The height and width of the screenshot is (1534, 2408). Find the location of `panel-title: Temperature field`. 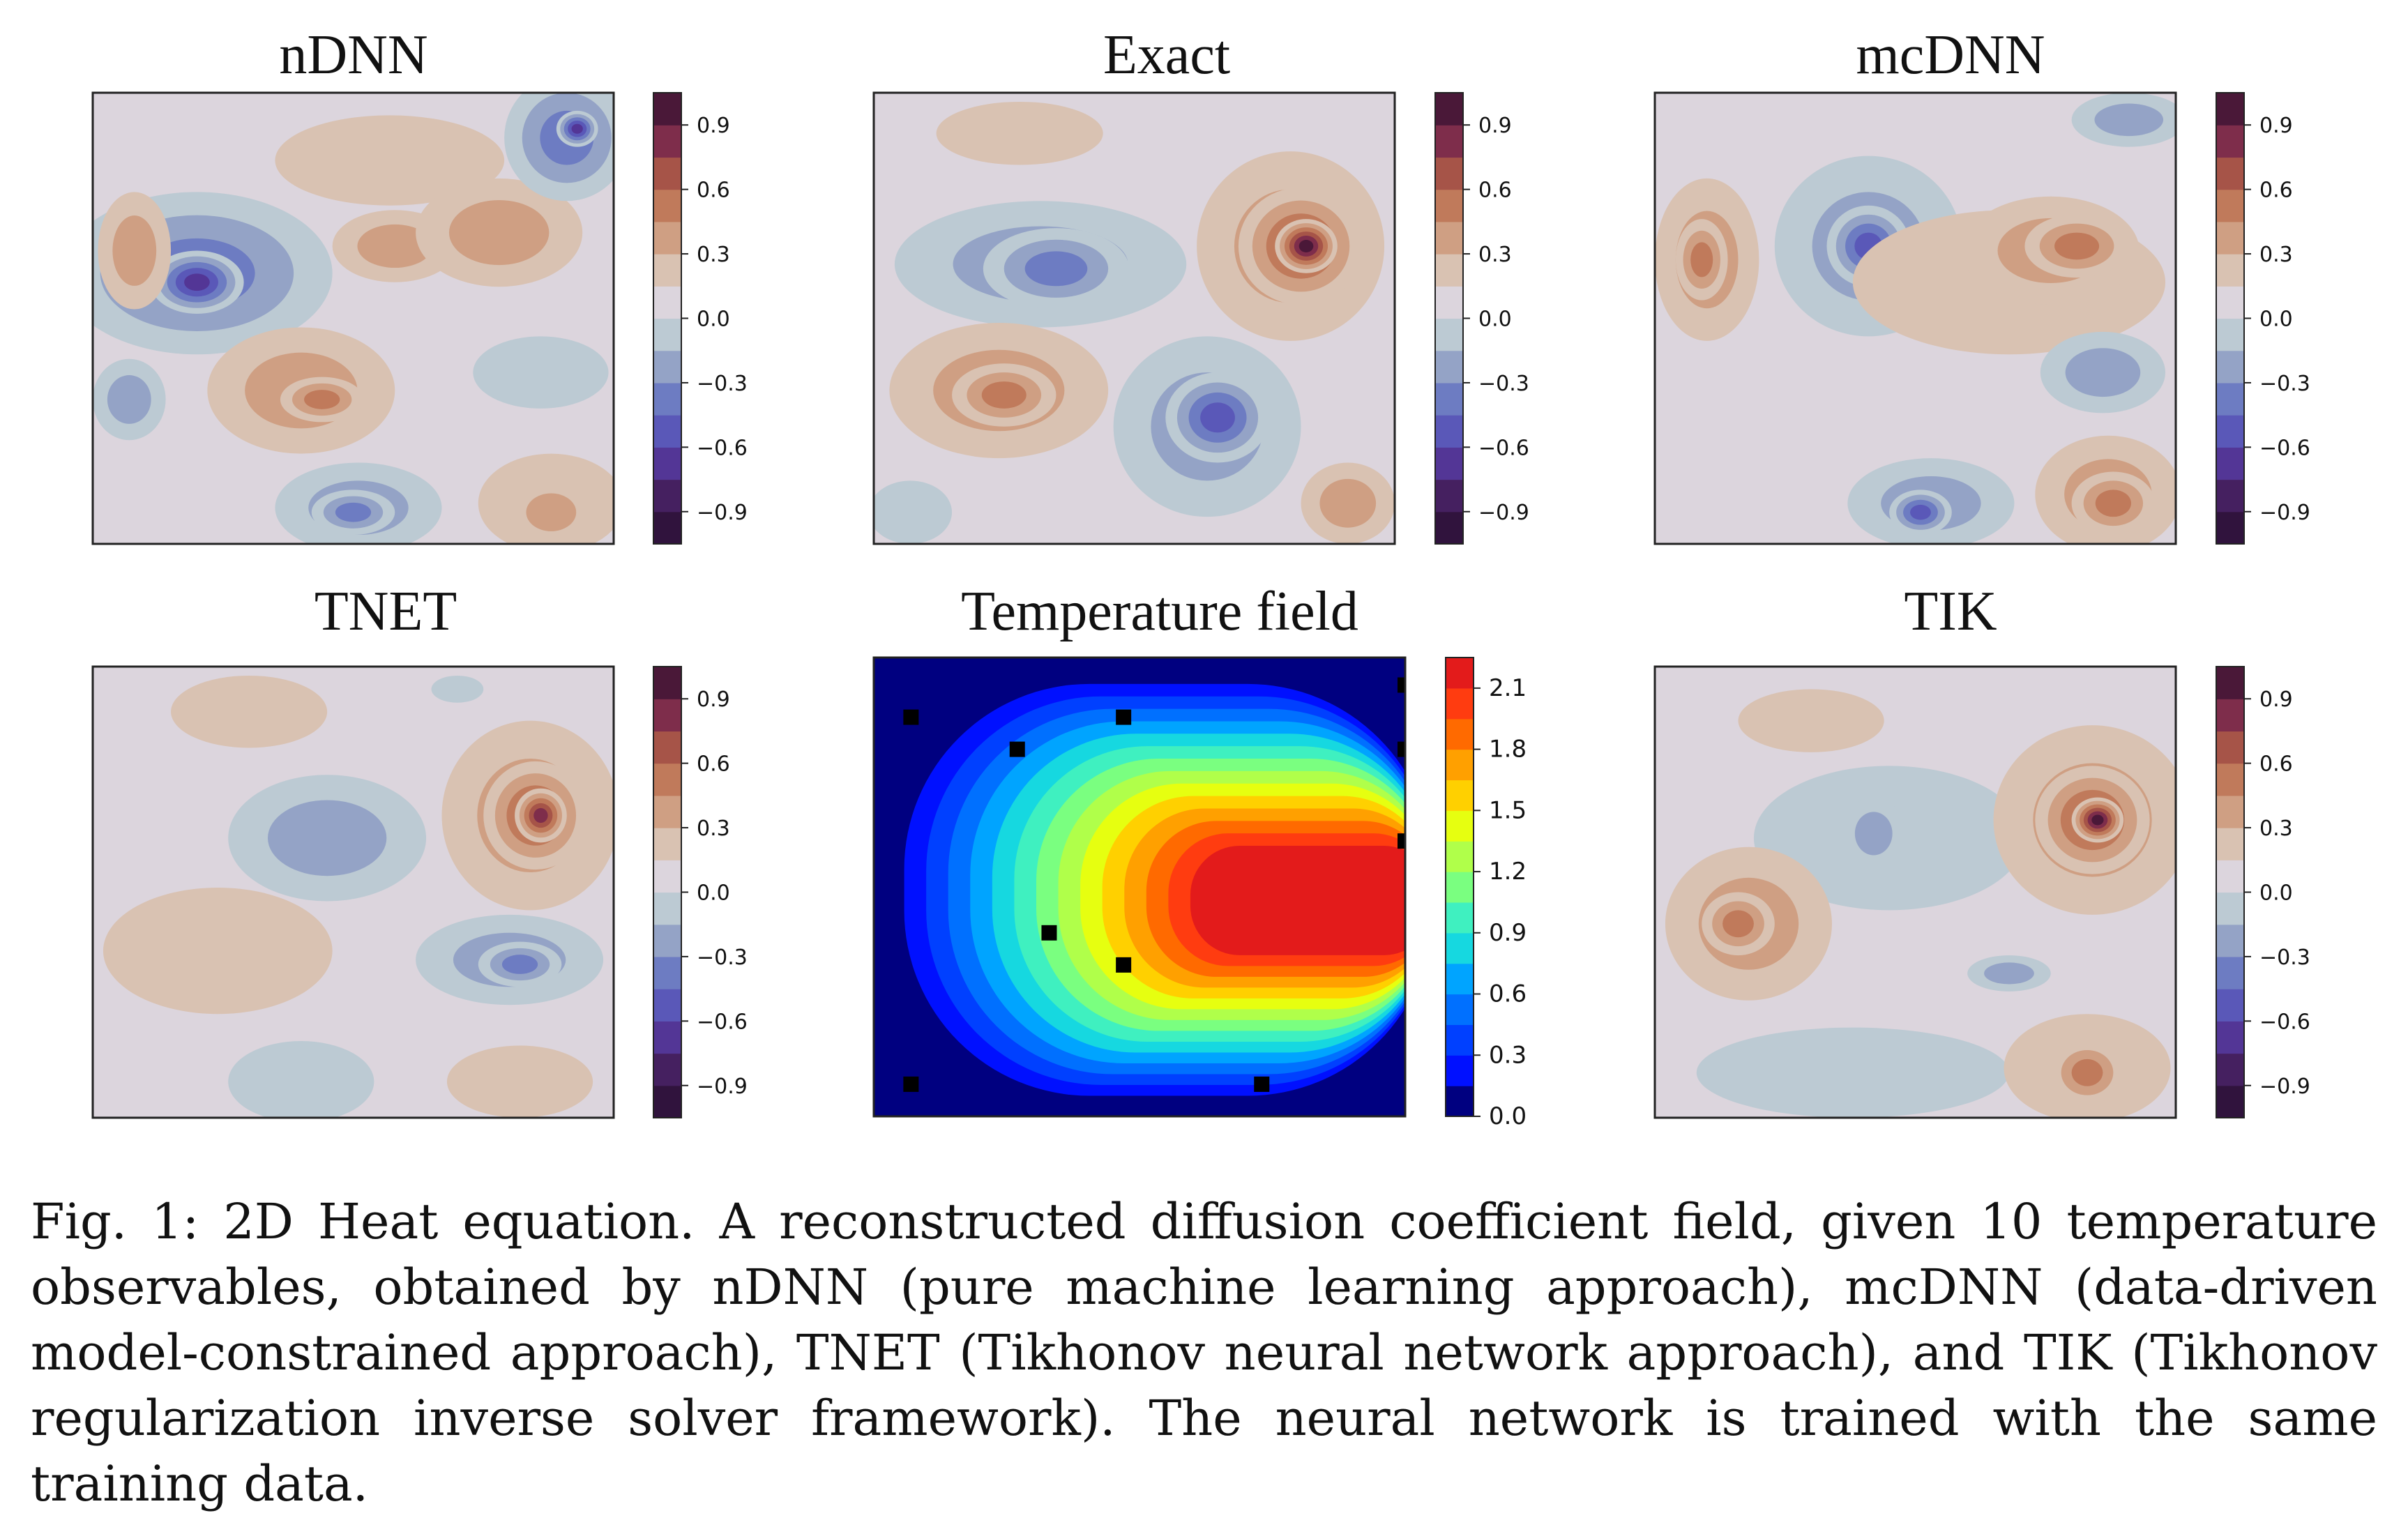

panel-title: Temperature field is located at coordinates (1159, 611).